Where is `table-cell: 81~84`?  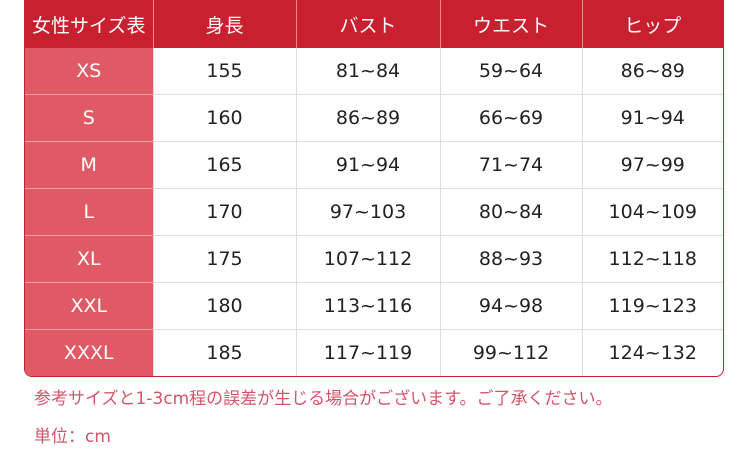
table-cell: 81~84 is located at coordinates (368, 71).